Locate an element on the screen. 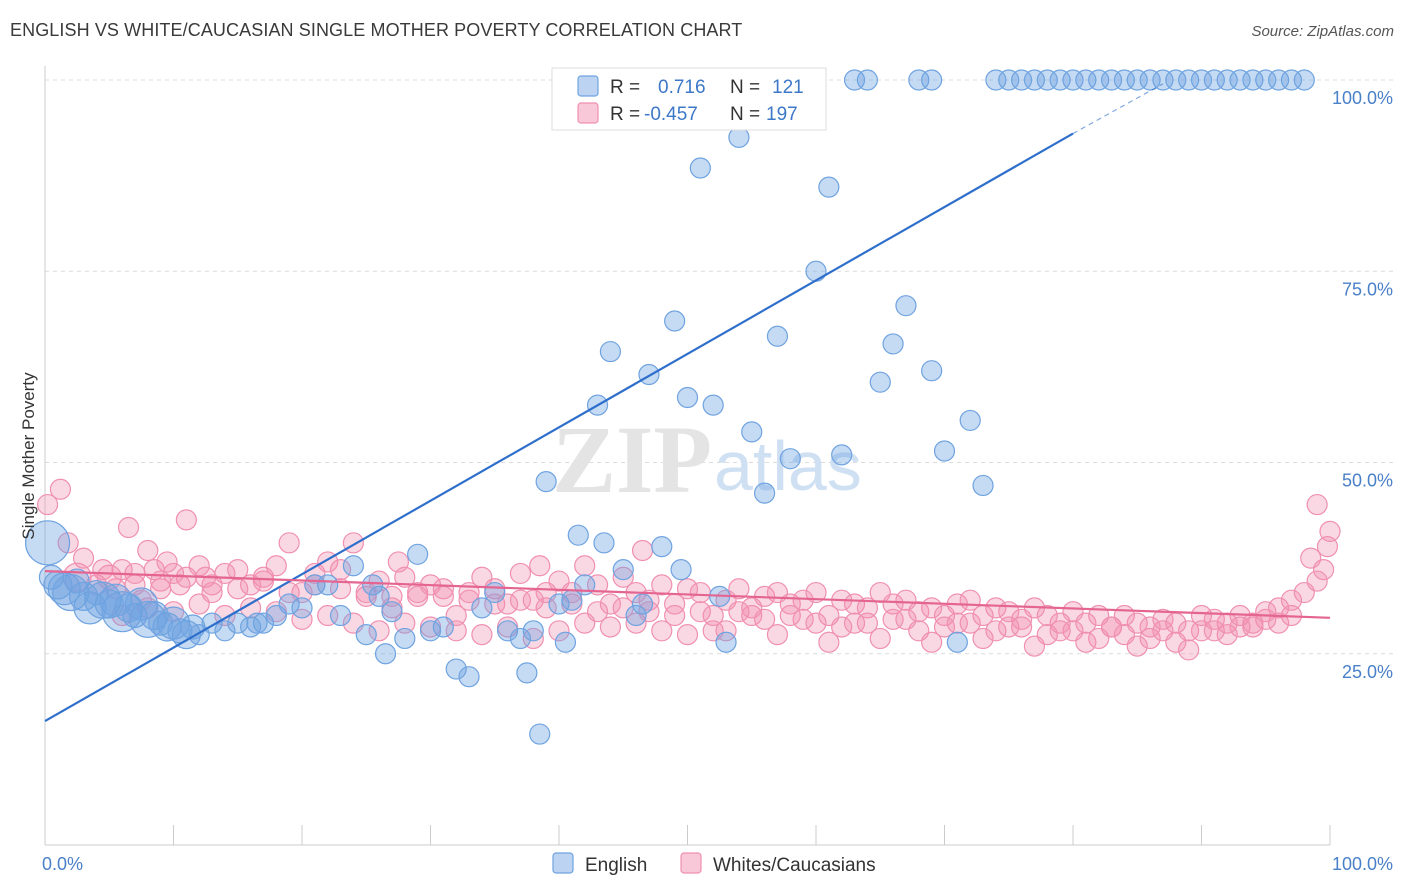 This screenshot has height=892, width=1406. legend-english-swatch is located at coordinates (588, 86).